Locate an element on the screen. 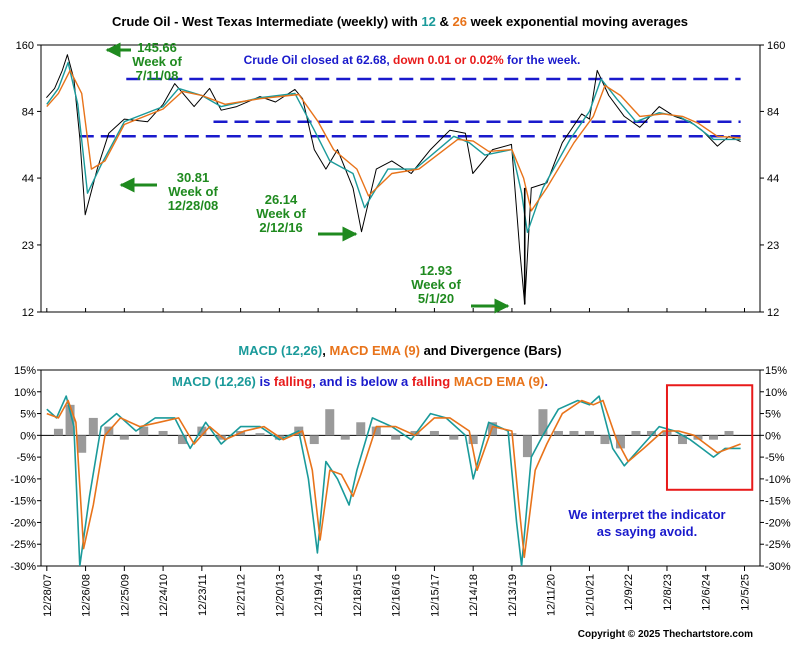 This screenshot has width=800, height=653. macd-ytick-label-left: -15% is located at coordinates (23, 502).